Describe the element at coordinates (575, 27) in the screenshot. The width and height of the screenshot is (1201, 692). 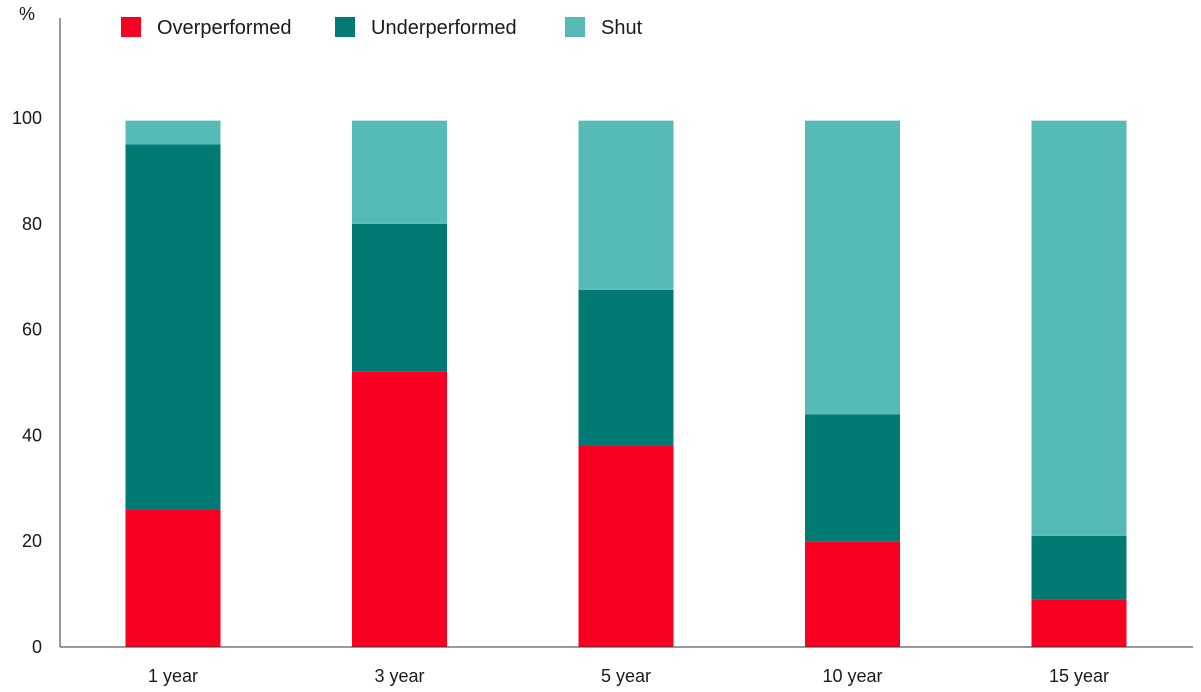
I see `legend-swatch-shut` at that location.